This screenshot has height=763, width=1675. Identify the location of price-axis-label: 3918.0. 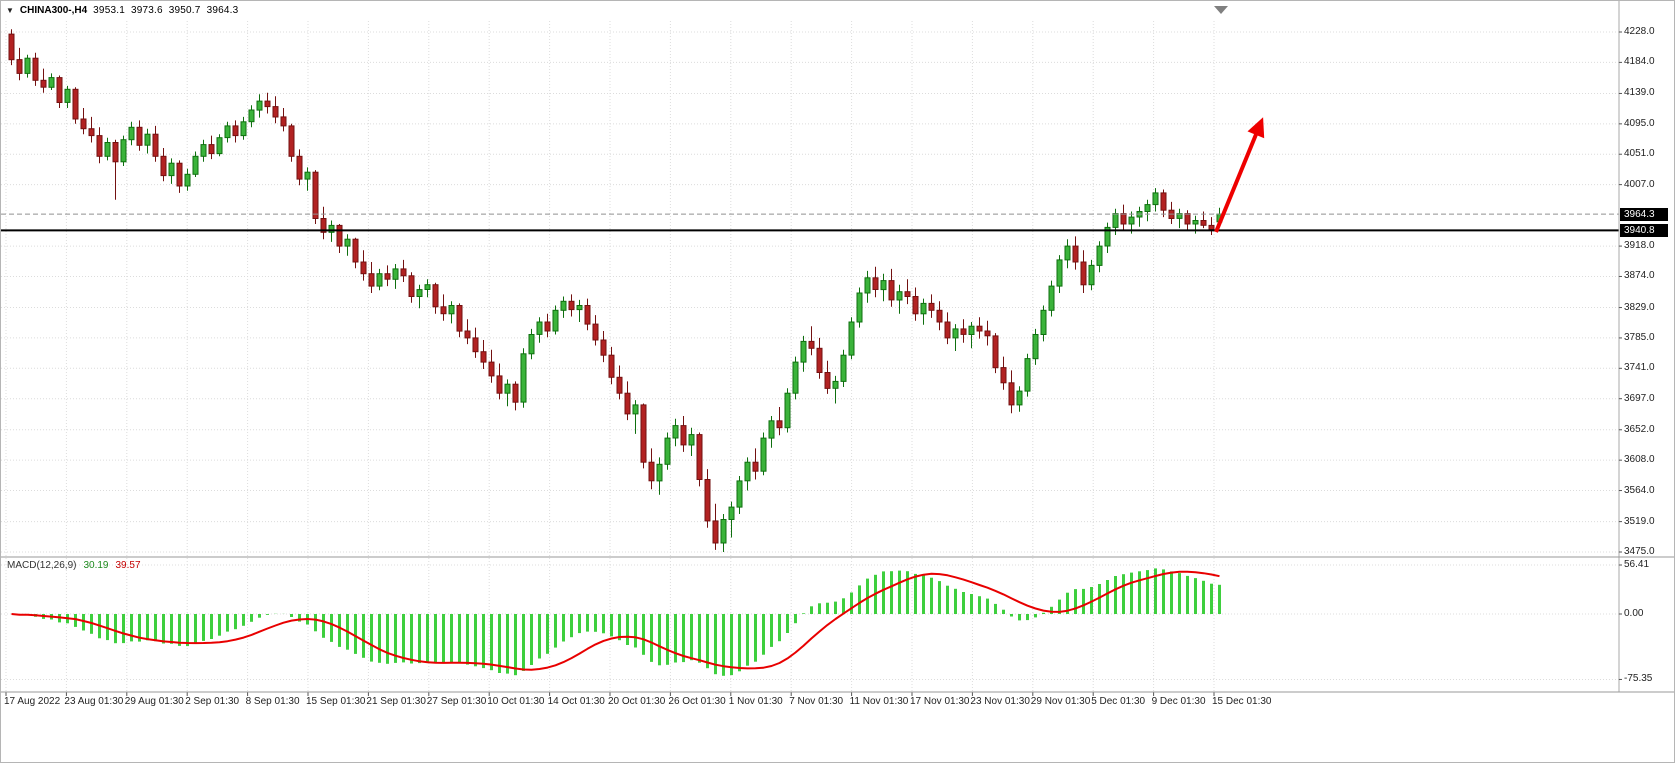
(1639, 246).